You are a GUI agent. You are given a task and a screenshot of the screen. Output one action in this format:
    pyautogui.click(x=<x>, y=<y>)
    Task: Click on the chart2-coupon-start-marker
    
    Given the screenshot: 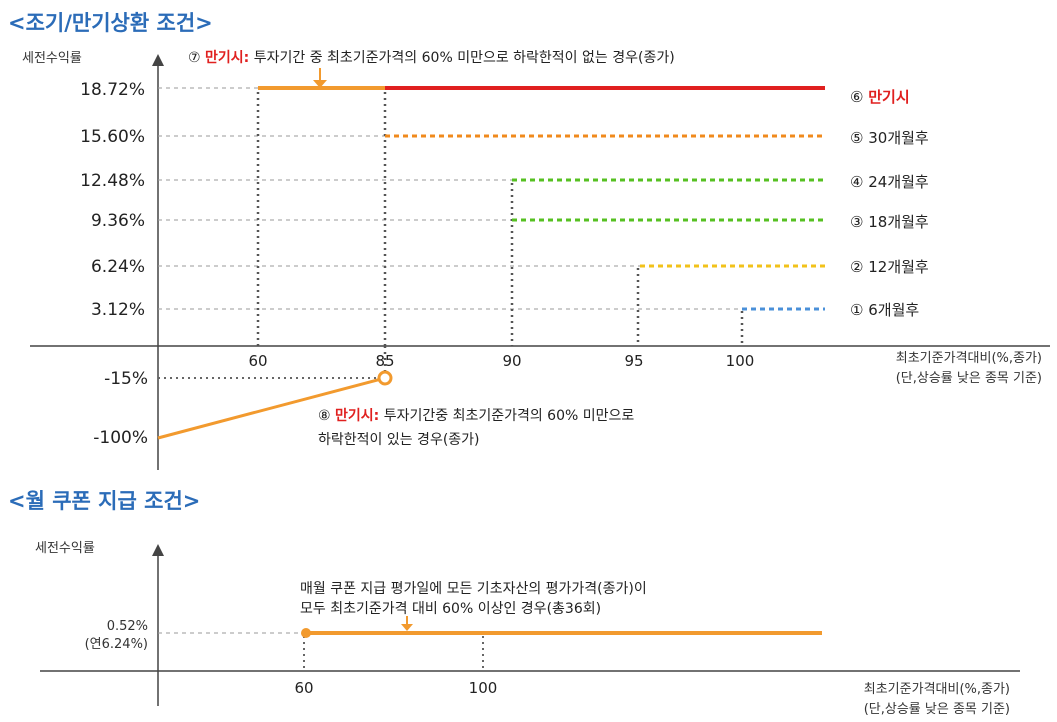 What is the action you would take?
    pyautogui.click(x=306, y=633)
    